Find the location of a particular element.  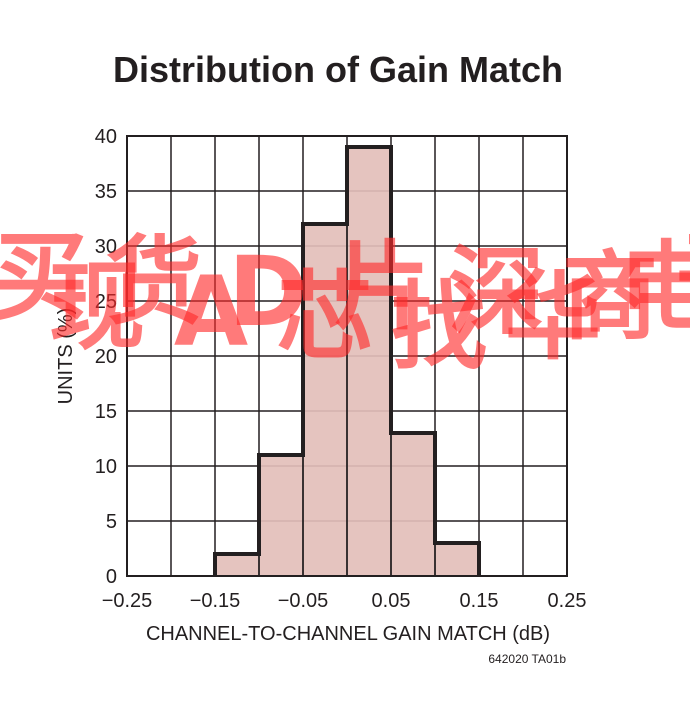

x-axis-label: CHANNEL-TO-CHANNEL GAIN MATCH (dB) is located at coordinates (348, 634).